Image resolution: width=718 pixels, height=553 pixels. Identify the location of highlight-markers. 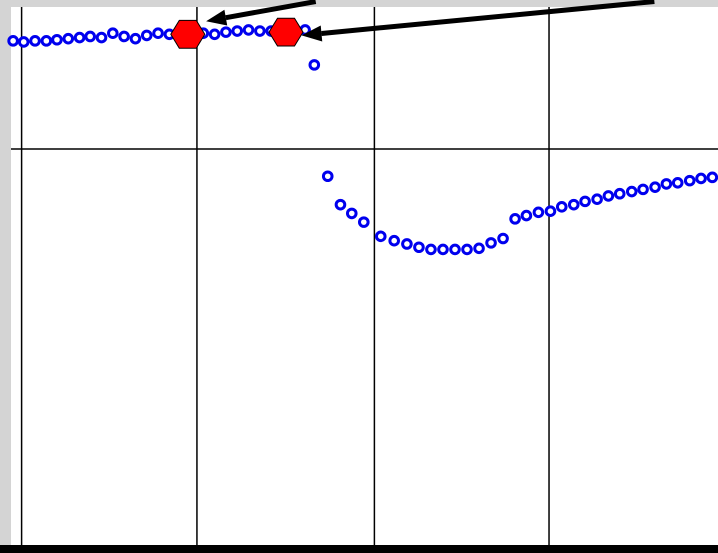
(237, 33).